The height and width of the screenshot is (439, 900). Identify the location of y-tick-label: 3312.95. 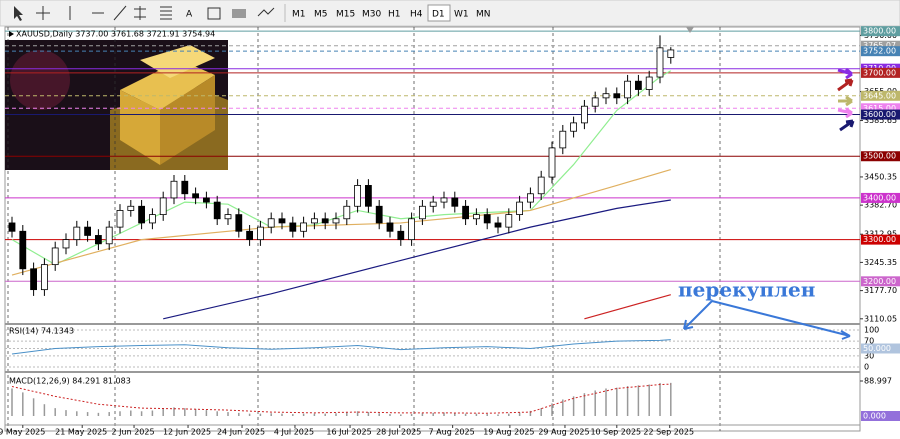
(880, 234).